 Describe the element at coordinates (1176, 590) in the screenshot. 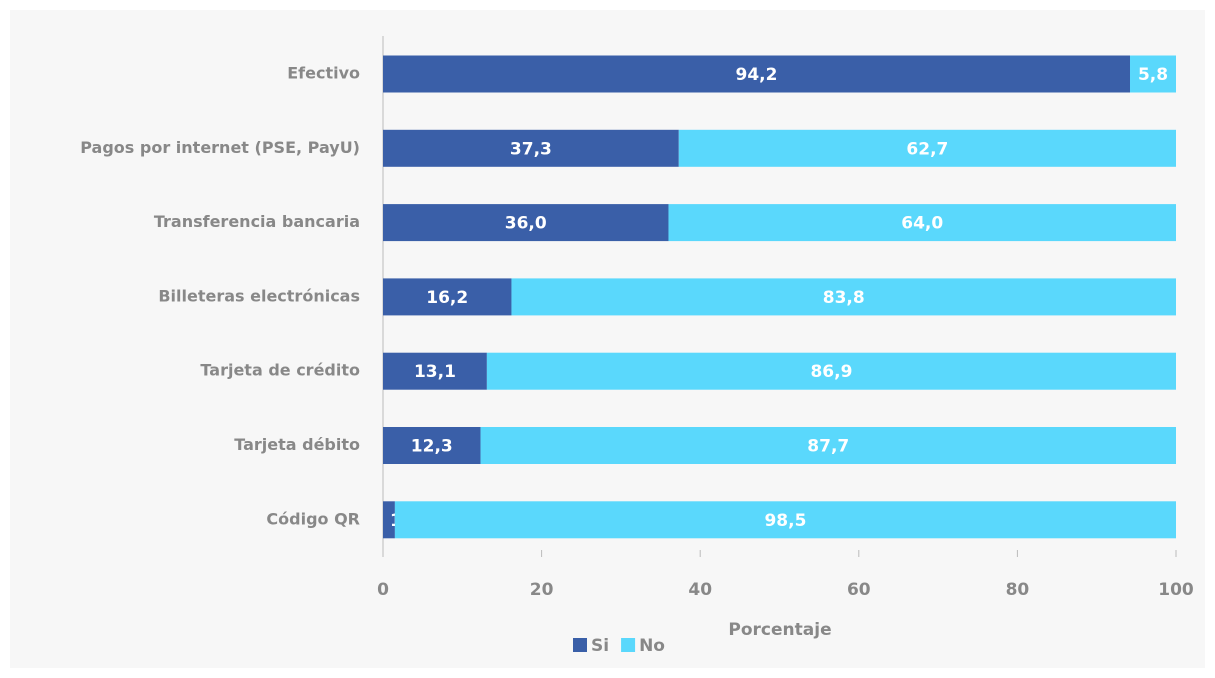

I see `x-tick-label: 100` at that location.